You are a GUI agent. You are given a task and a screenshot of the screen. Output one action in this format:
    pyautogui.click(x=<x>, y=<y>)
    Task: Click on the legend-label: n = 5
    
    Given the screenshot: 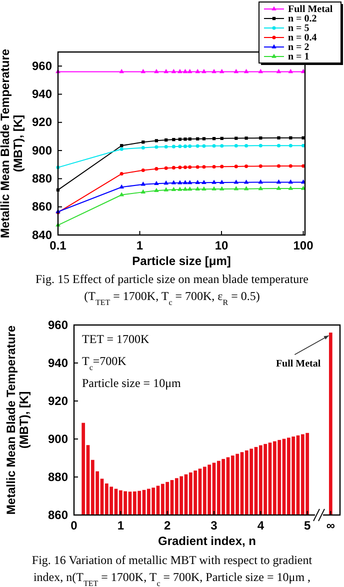 What is the action you would take?
    pyautogui.click(x=299, y=28)
    